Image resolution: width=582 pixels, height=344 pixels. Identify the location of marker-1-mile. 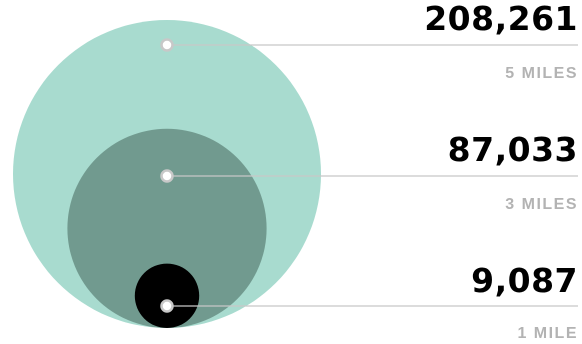
(167, 306).